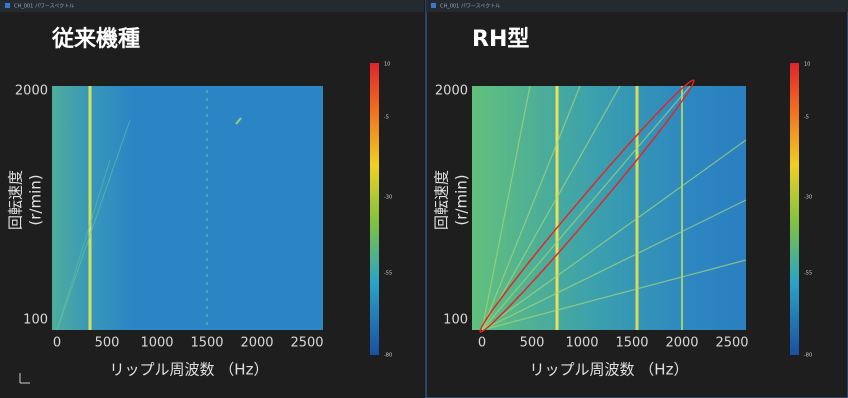 Image resolution: width=848 pixels, height=398 pixels. I want to click on right-titlebar, so click(637, 6).